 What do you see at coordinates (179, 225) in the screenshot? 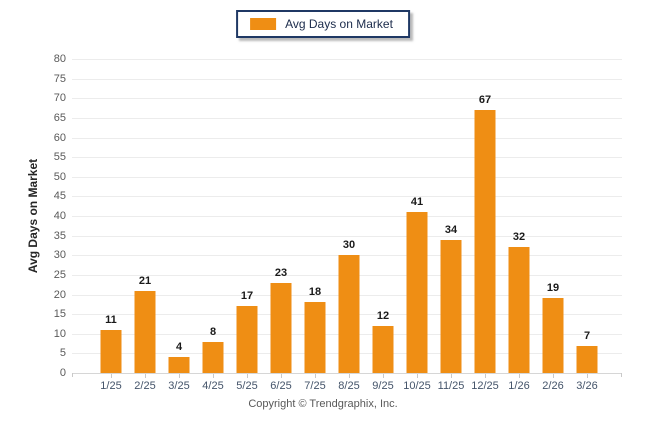
I see `bar-column: 4 3/25` at bounding box center [179, 225].